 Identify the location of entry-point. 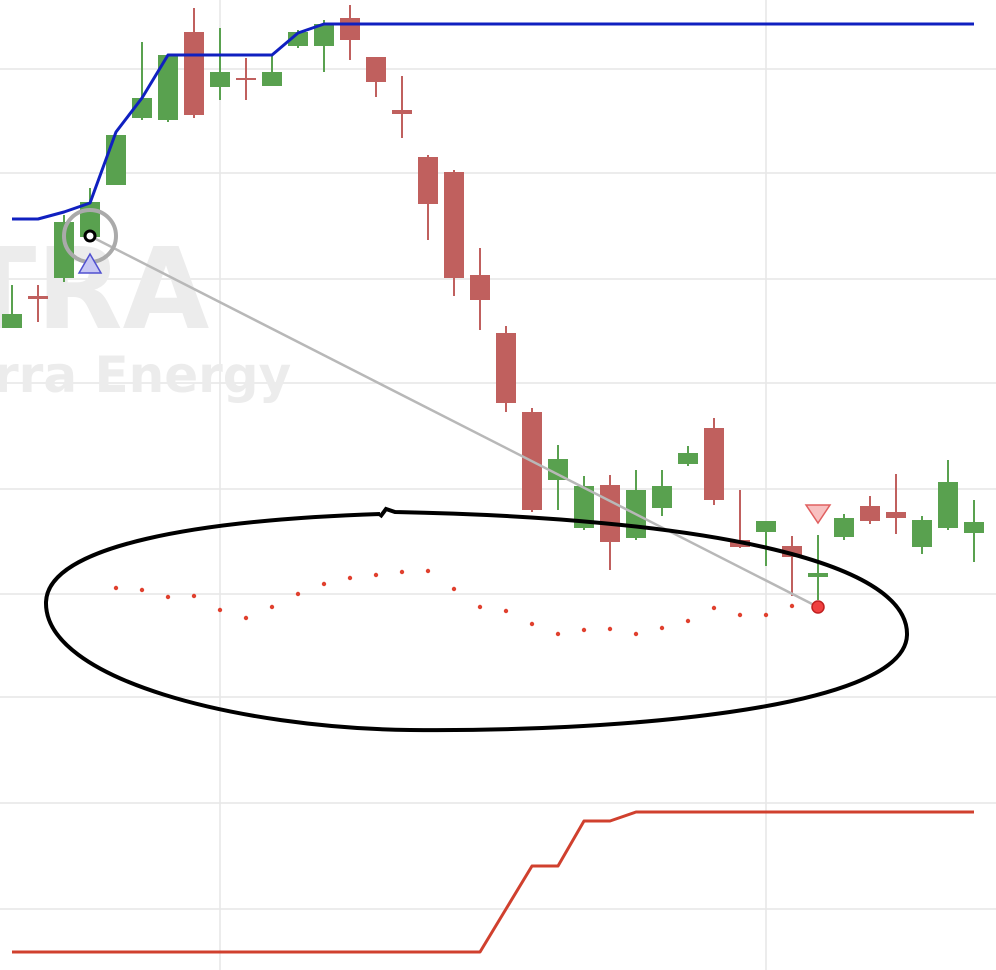
(90, 236).